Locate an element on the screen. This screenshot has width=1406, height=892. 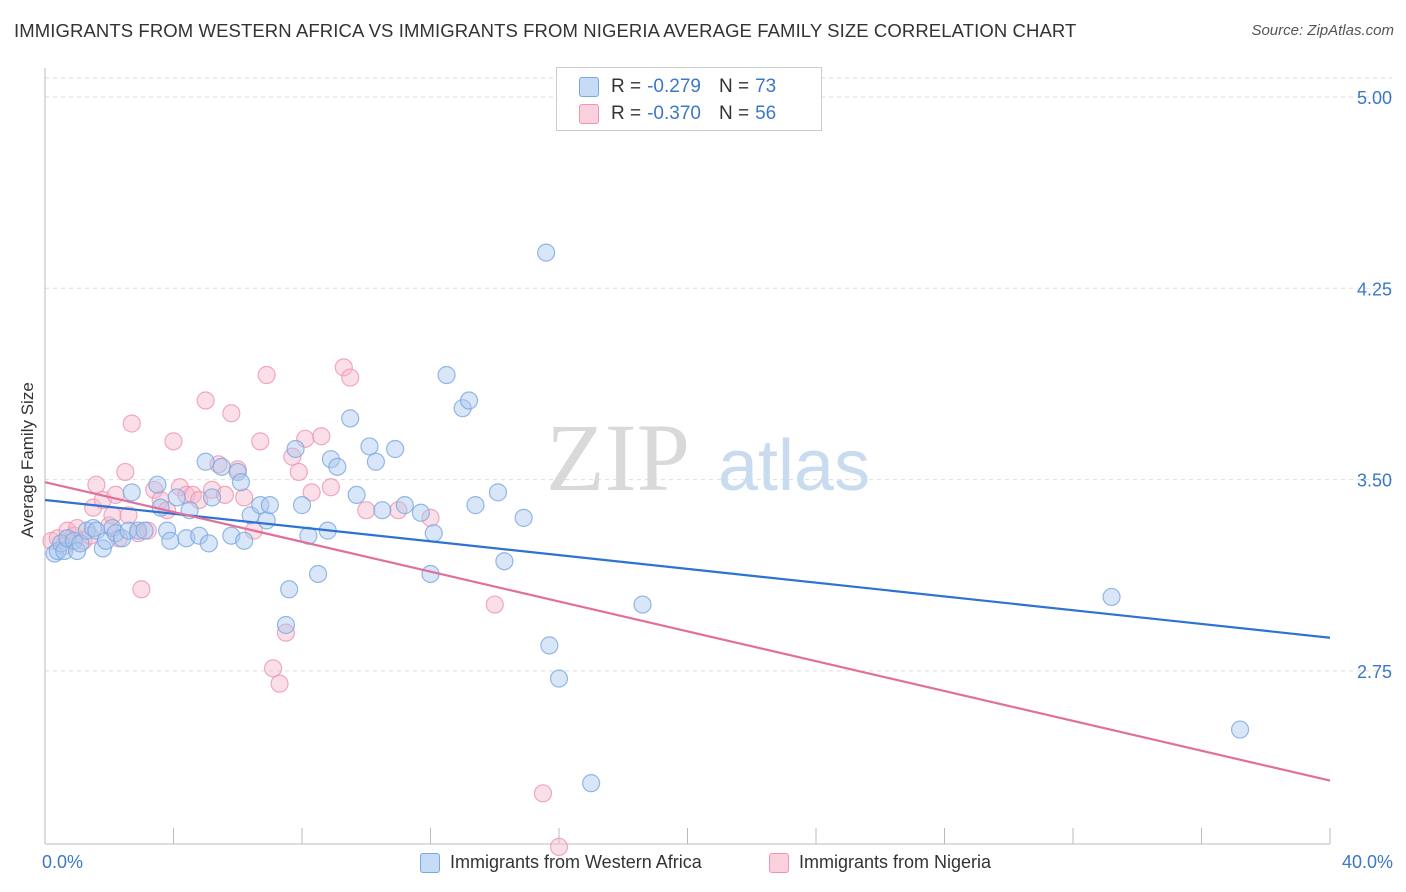
y-tick-labels: 2.75 3.50 4.25 5.00 is located at coordinates (1374, 385).